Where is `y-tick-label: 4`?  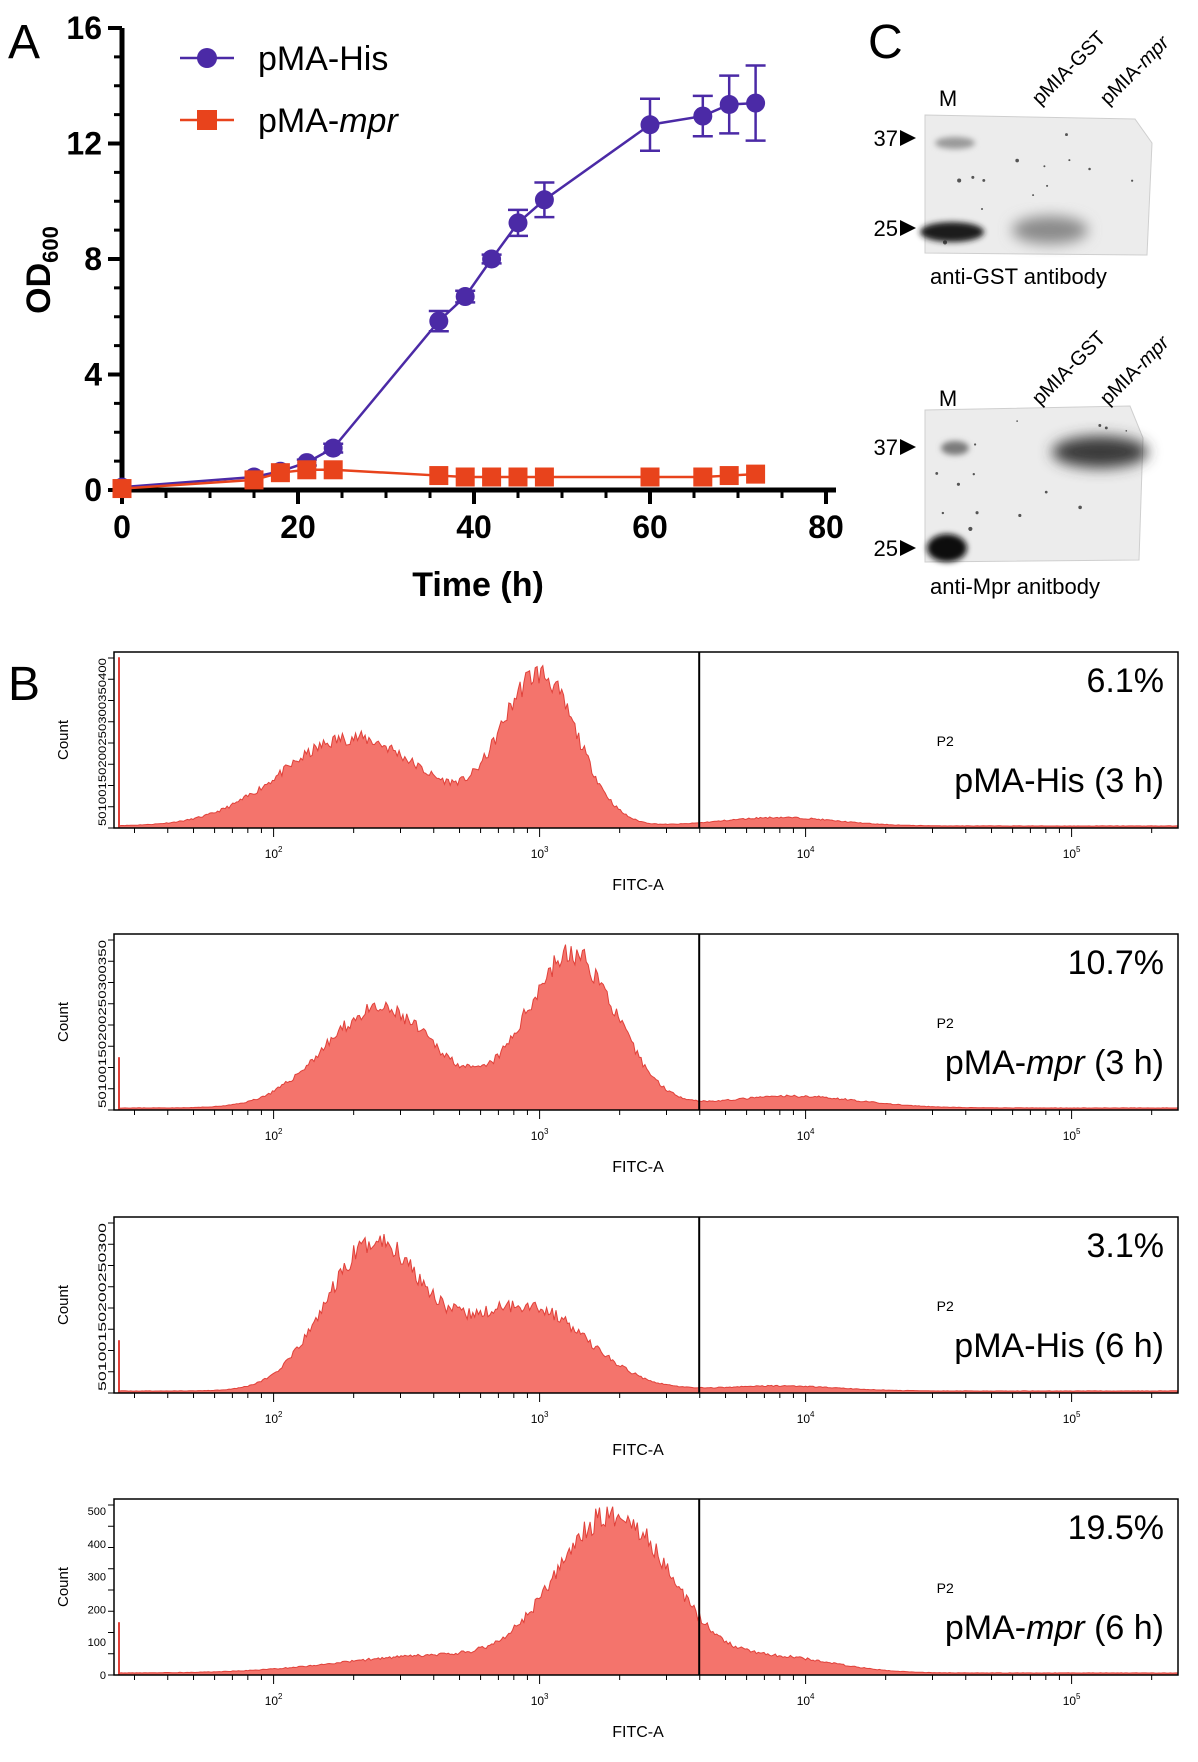 y-tick-label: 4 is located at coordinates (93, 375).